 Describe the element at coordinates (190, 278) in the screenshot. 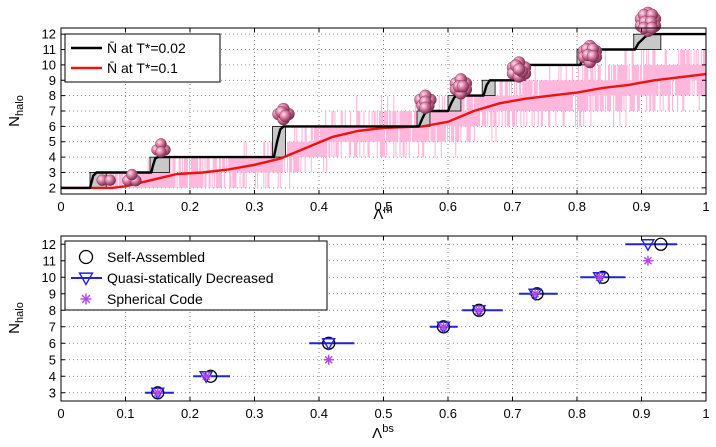

I see `bottom-legend-label: Quasi-statically Decreased` at that location.